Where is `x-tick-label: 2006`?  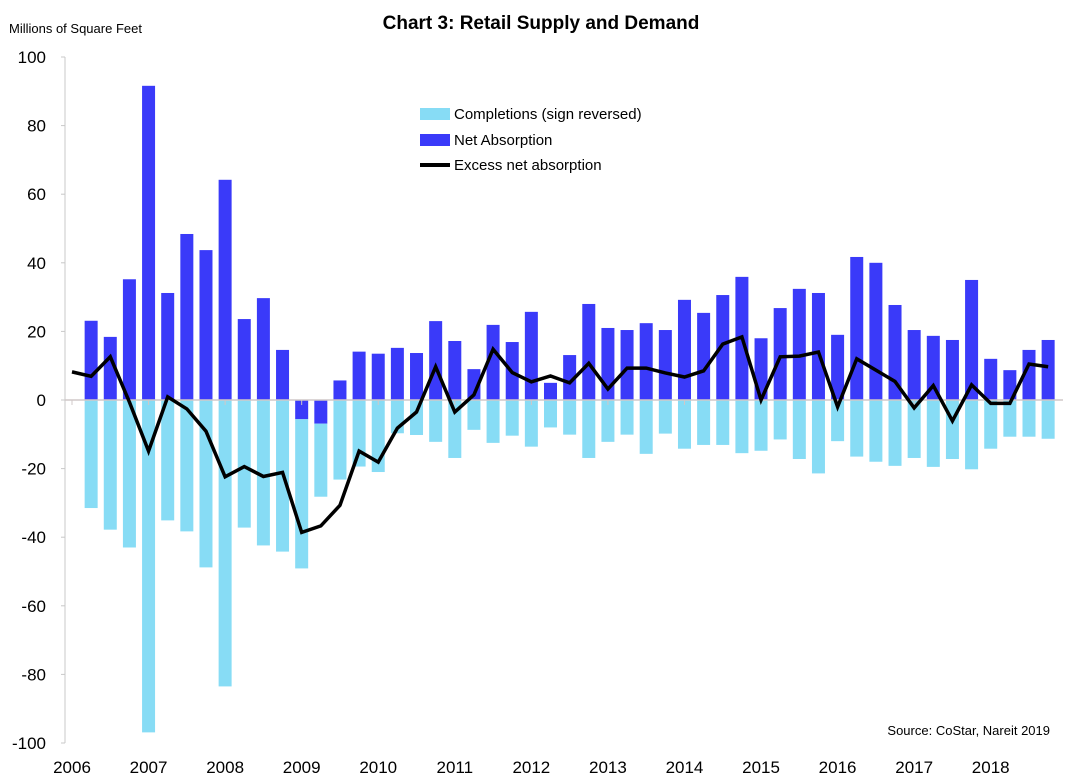 x-tick-label: 2006 is located at coordinates (72, 767).